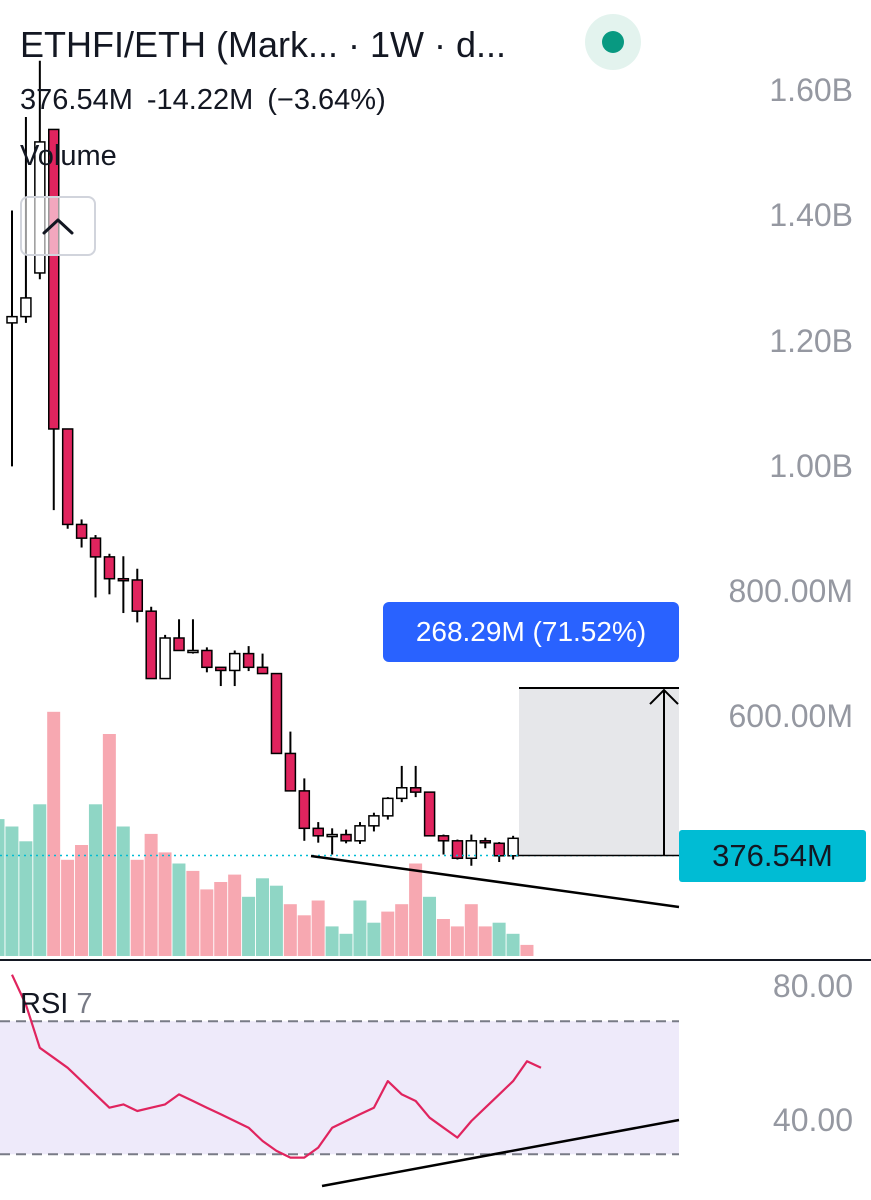 The image size is (871, 1200). I want to click on rsi-length: 7, so click(84, 1004).